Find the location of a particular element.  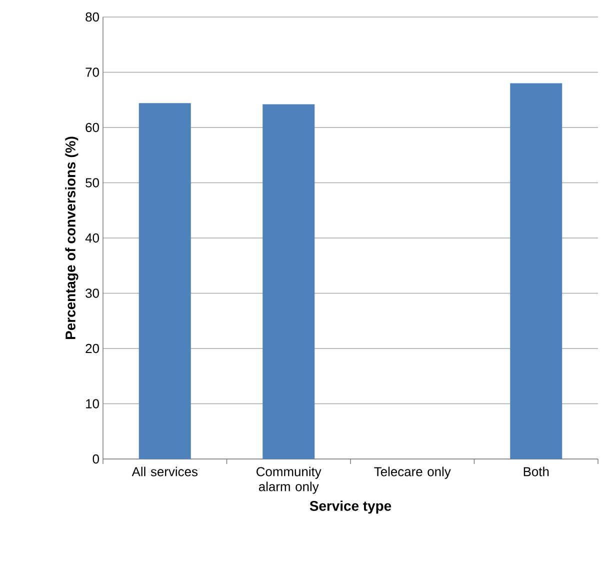

y-tick-label: 30 is located at coordinates (92, 293).